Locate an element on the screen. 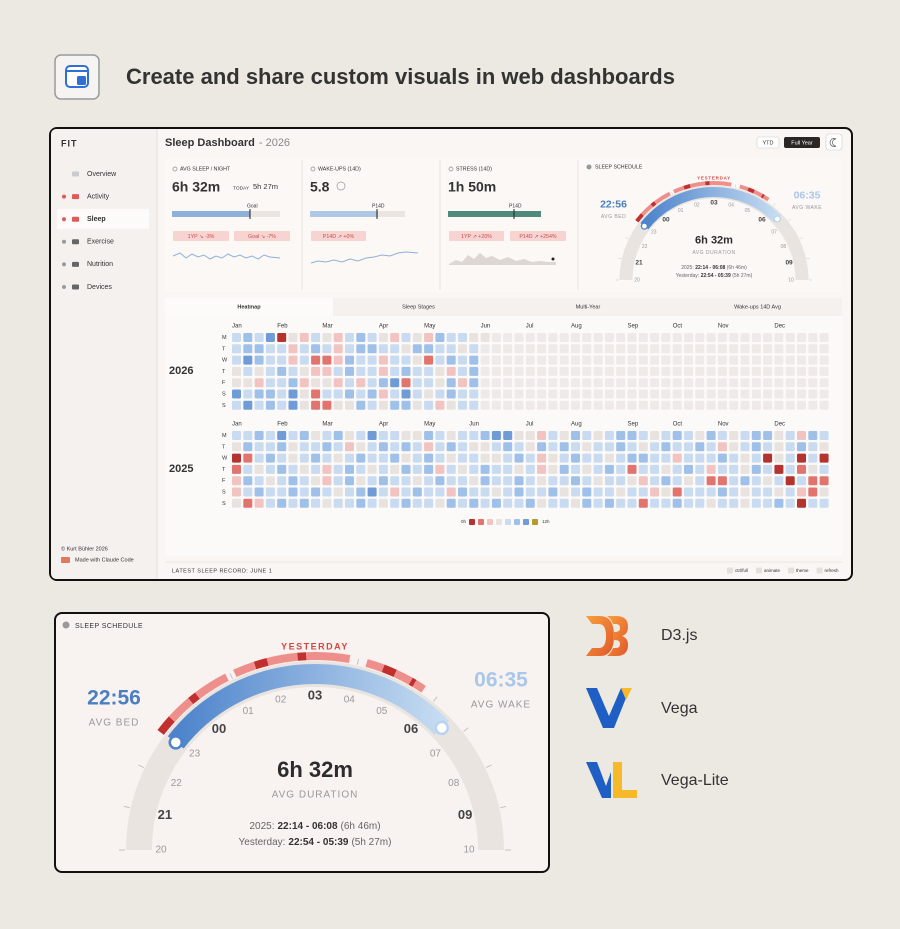  tab-active is located at coordinates (249, 307).